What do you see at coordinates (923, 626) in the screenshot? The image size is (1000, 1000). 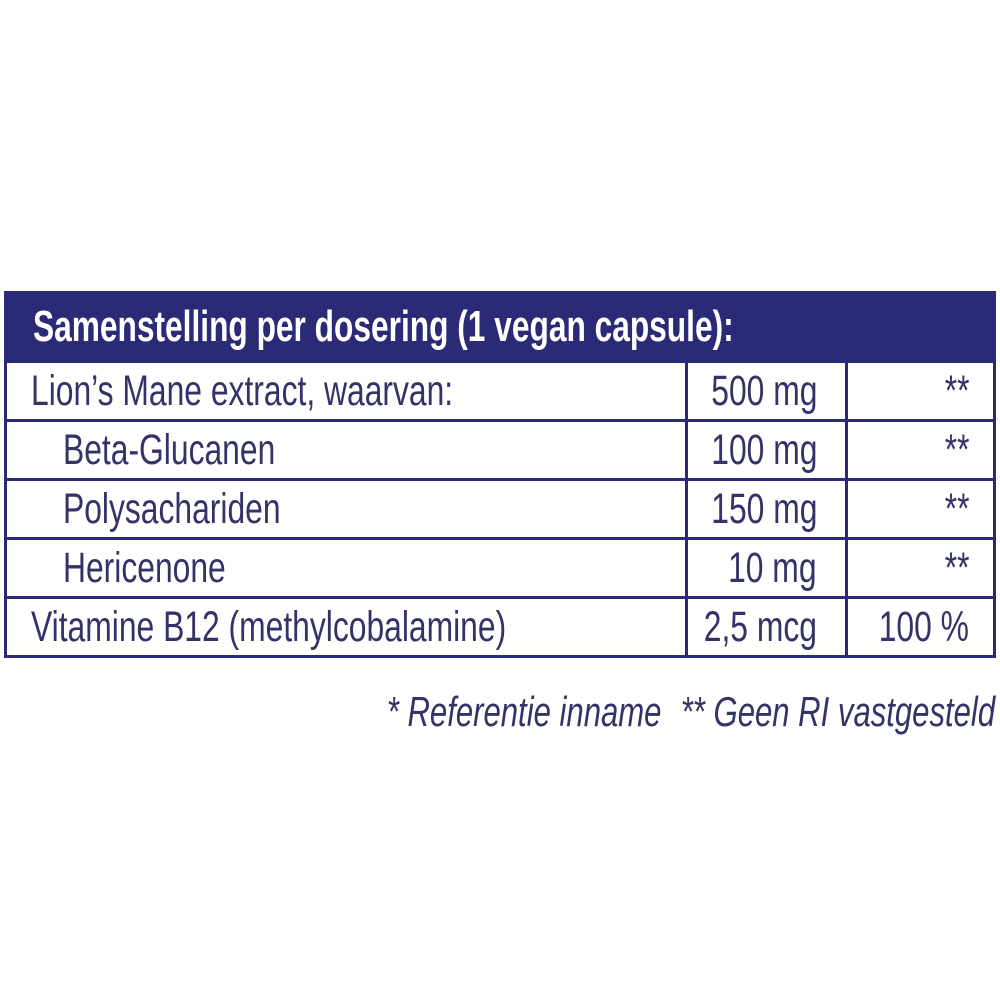 I see `ri-value: 100 %` at bounding box center [923, 626].